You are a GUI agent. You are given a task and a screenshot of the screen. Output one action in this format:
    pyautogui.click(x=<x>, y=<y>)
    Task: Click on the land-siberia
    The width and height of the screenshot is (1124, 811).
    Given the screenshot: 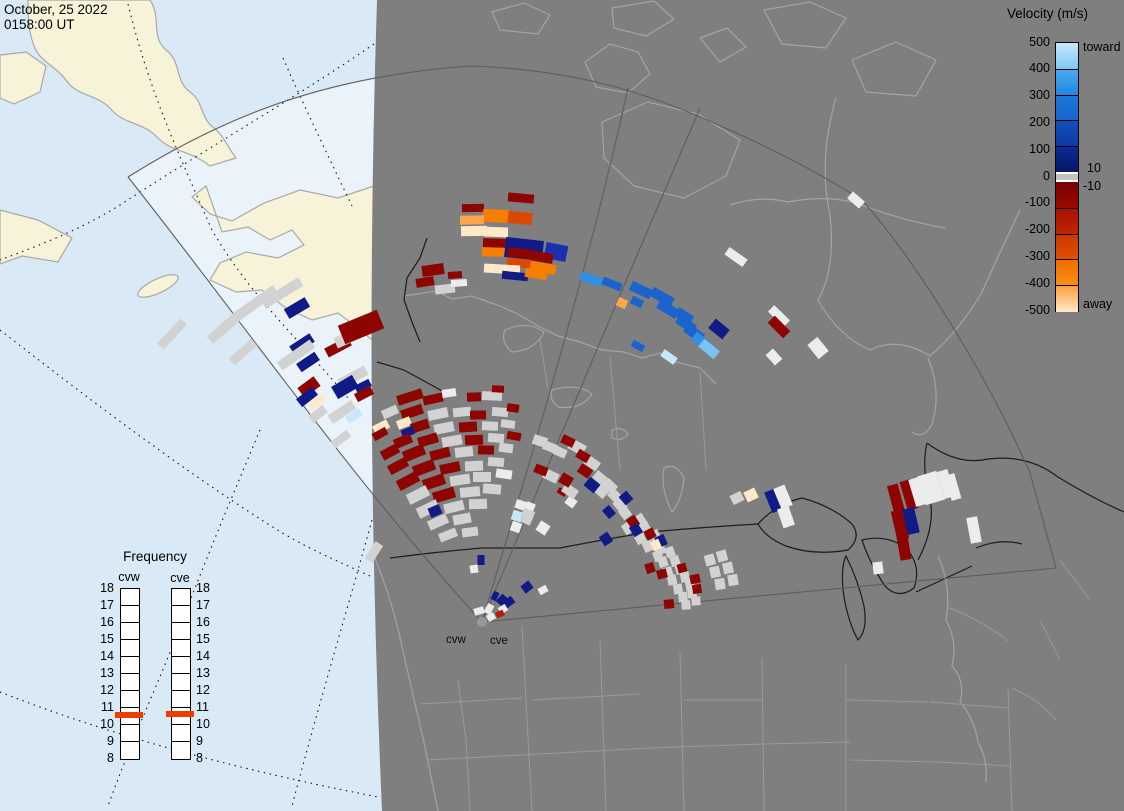 What is the action you would take?
    pyautogui.click(x=132, y=83)
    